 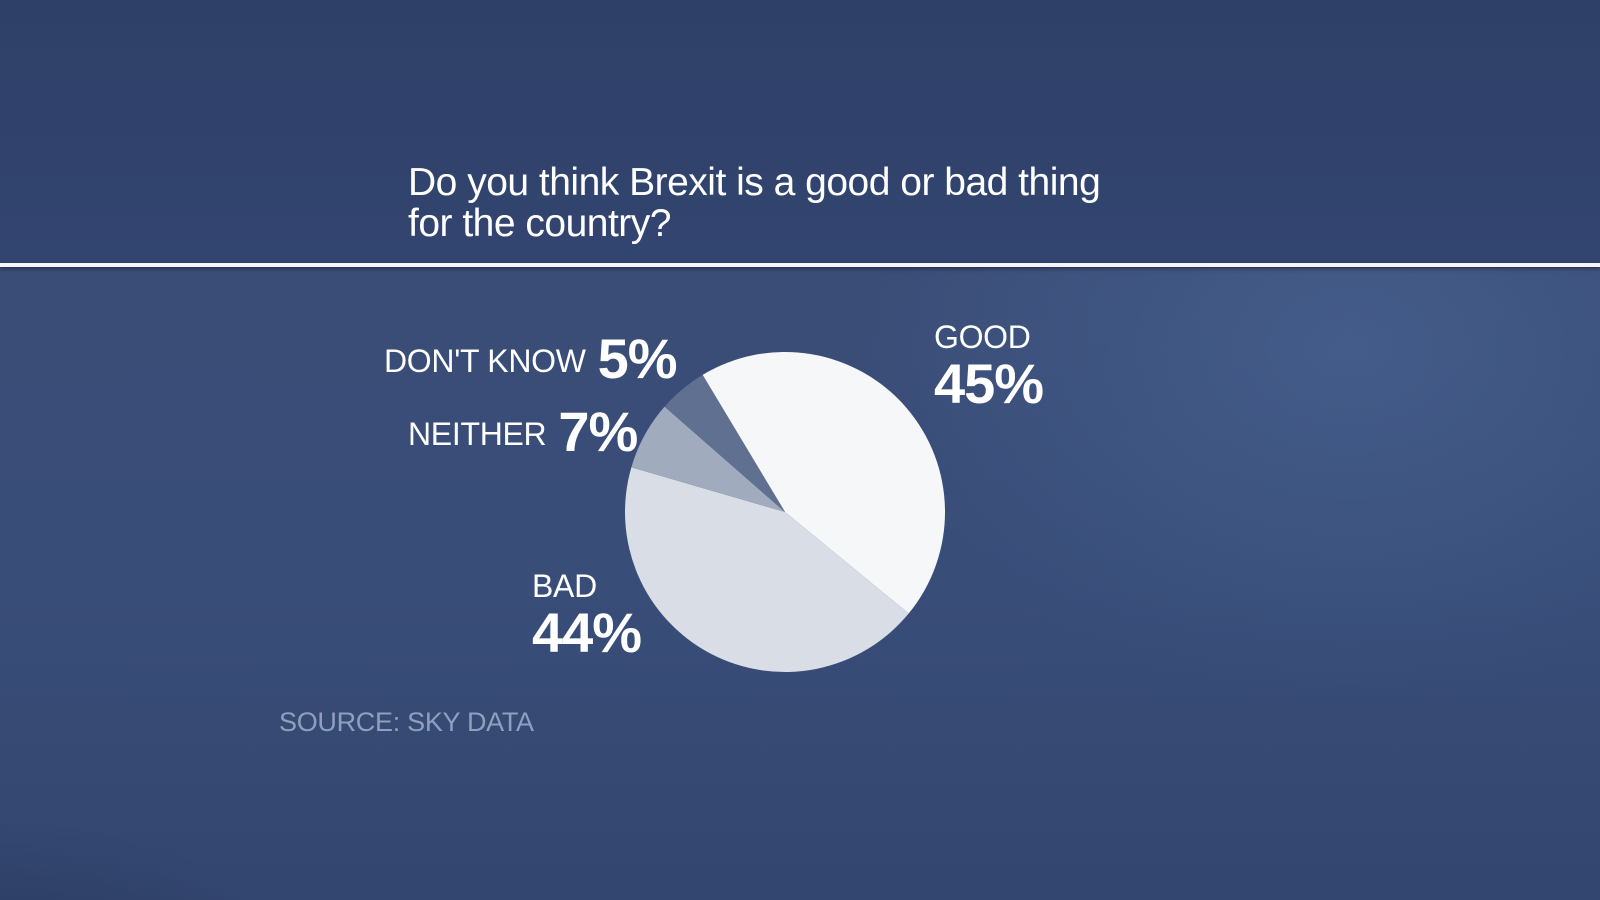 What do you see at coordinates (989, 383) in the screenshot?
I see `label-good-pct: 45%` at bounding box center [989, 383].